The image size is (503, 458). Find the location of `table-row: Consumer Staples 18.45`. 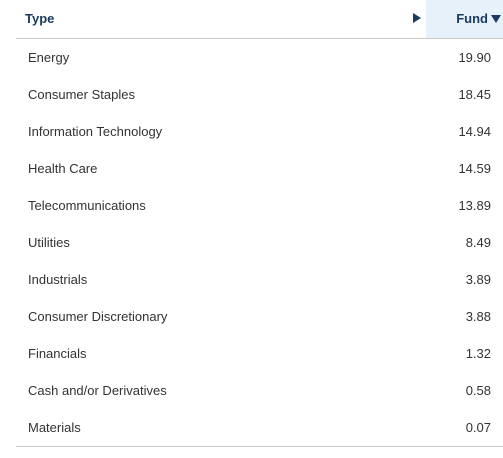

table-row: Consumer Staples 18.45 is located at coordinates (259, 94).